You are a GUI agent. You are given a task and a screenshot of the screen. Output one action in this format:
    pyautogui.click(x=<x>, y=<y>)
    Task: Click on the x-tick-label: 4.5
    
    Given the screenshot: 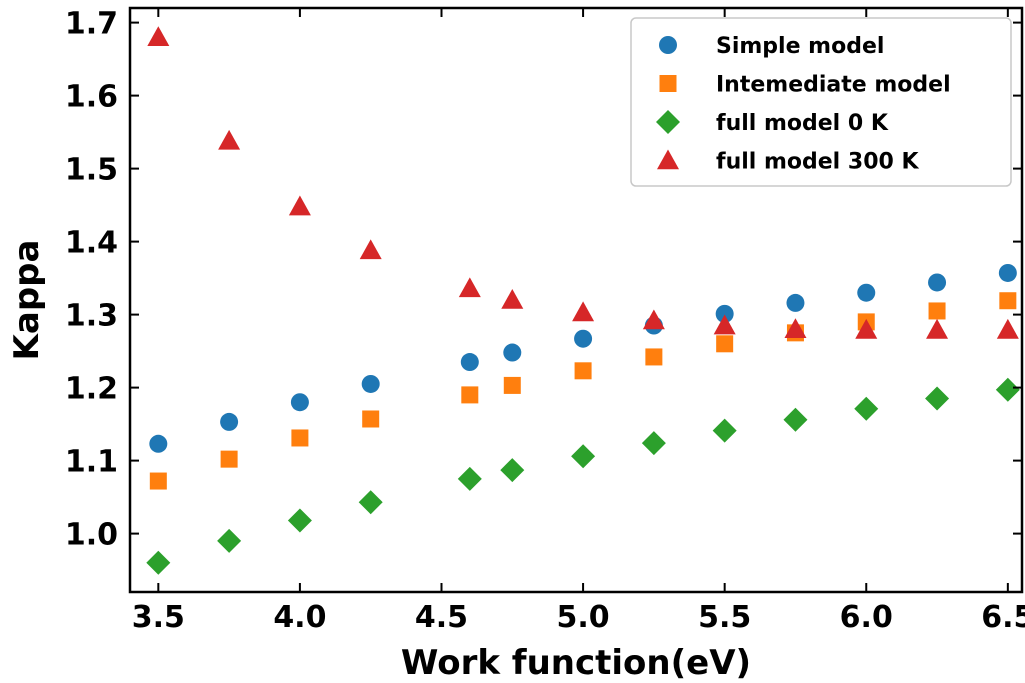 What is the action you would take?
    pyautogui.click(x=441, y=617)
    